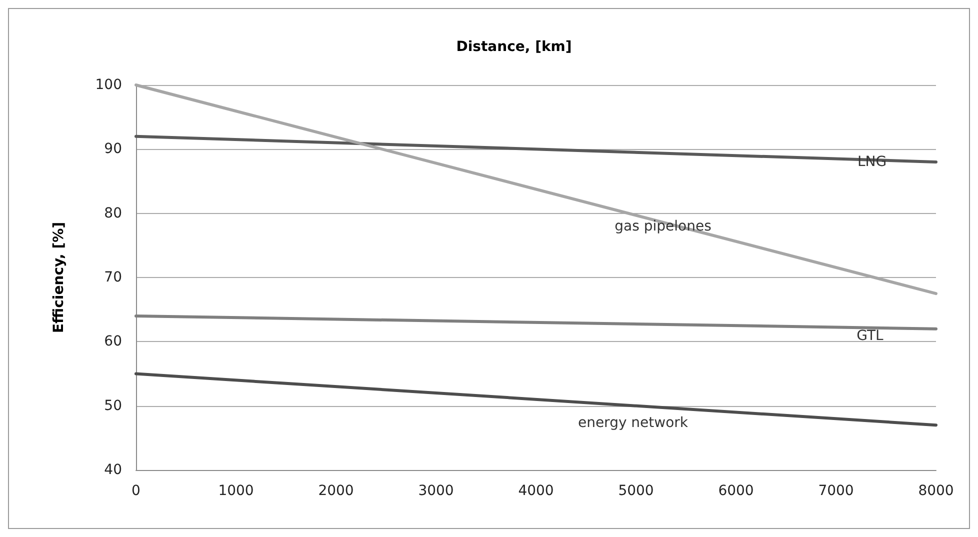 This screenshot has height=537, width=978. What do you see at coordinates (113, 406) in the screenshot?
I see `y-tick-label: 50` at bounding box center [113, 406].